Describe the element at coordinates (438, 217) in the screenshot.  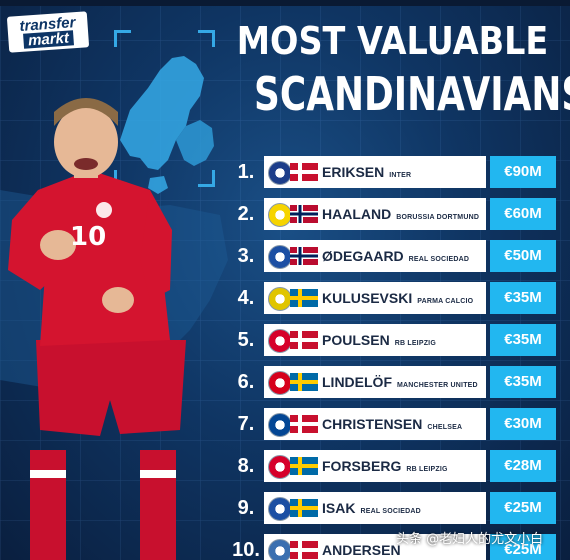
I see `club-name: BORUSSIA DORTMUND` at that location.